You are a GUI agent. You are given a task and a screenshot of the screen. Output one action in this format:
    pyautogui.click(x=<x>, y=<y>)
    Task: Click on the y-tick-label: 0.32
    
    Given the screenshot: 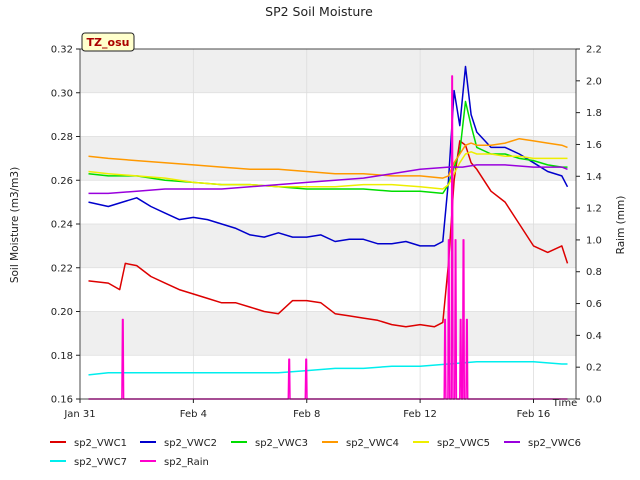 What is the action you would take?
    pyautogui.click(x=62, y=50)
    